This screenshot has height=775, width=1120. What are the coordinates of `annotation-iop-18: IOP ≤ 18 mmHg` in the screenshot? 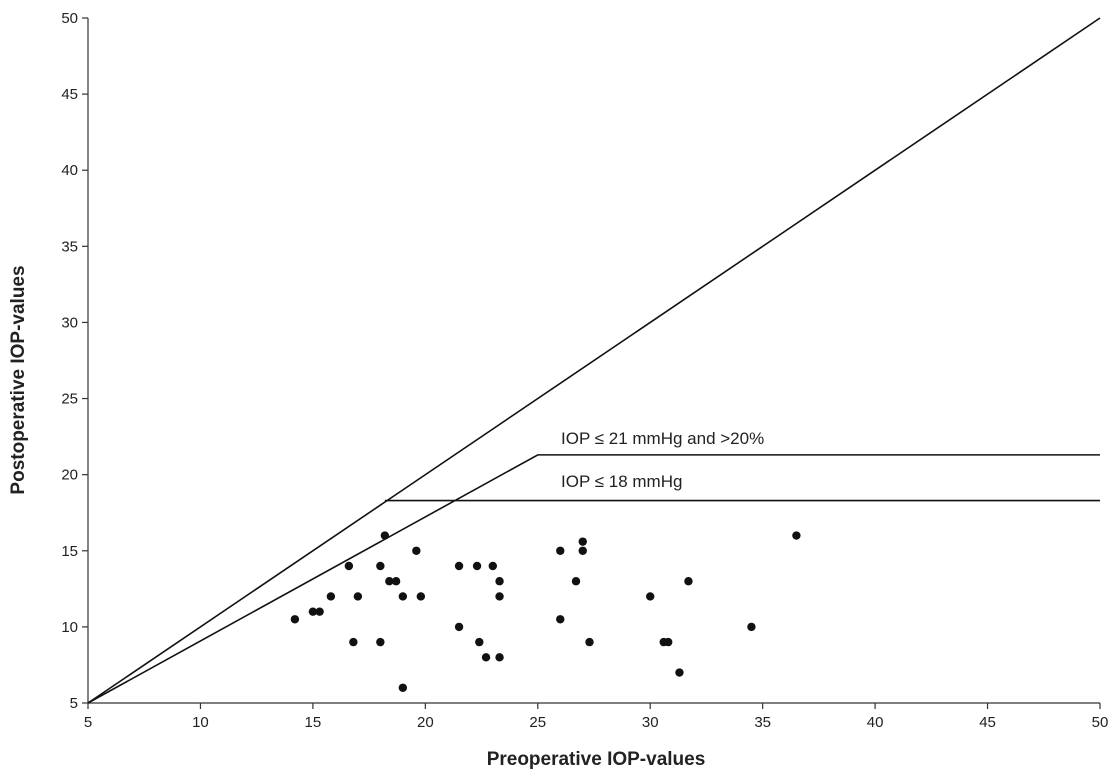 It's located at (621, 481).